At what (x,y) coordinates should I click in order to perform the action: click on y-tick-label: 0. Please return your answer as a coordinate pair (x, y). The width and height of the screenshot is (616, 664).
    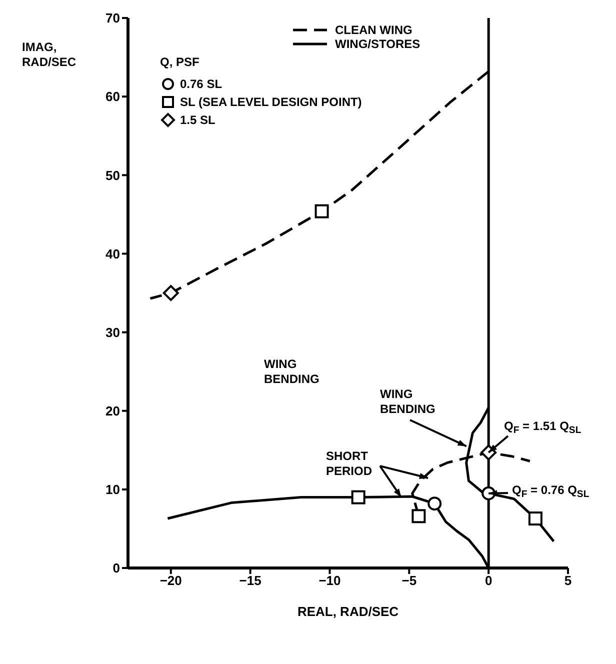
    Looking at the image, I should click on (116, 568).